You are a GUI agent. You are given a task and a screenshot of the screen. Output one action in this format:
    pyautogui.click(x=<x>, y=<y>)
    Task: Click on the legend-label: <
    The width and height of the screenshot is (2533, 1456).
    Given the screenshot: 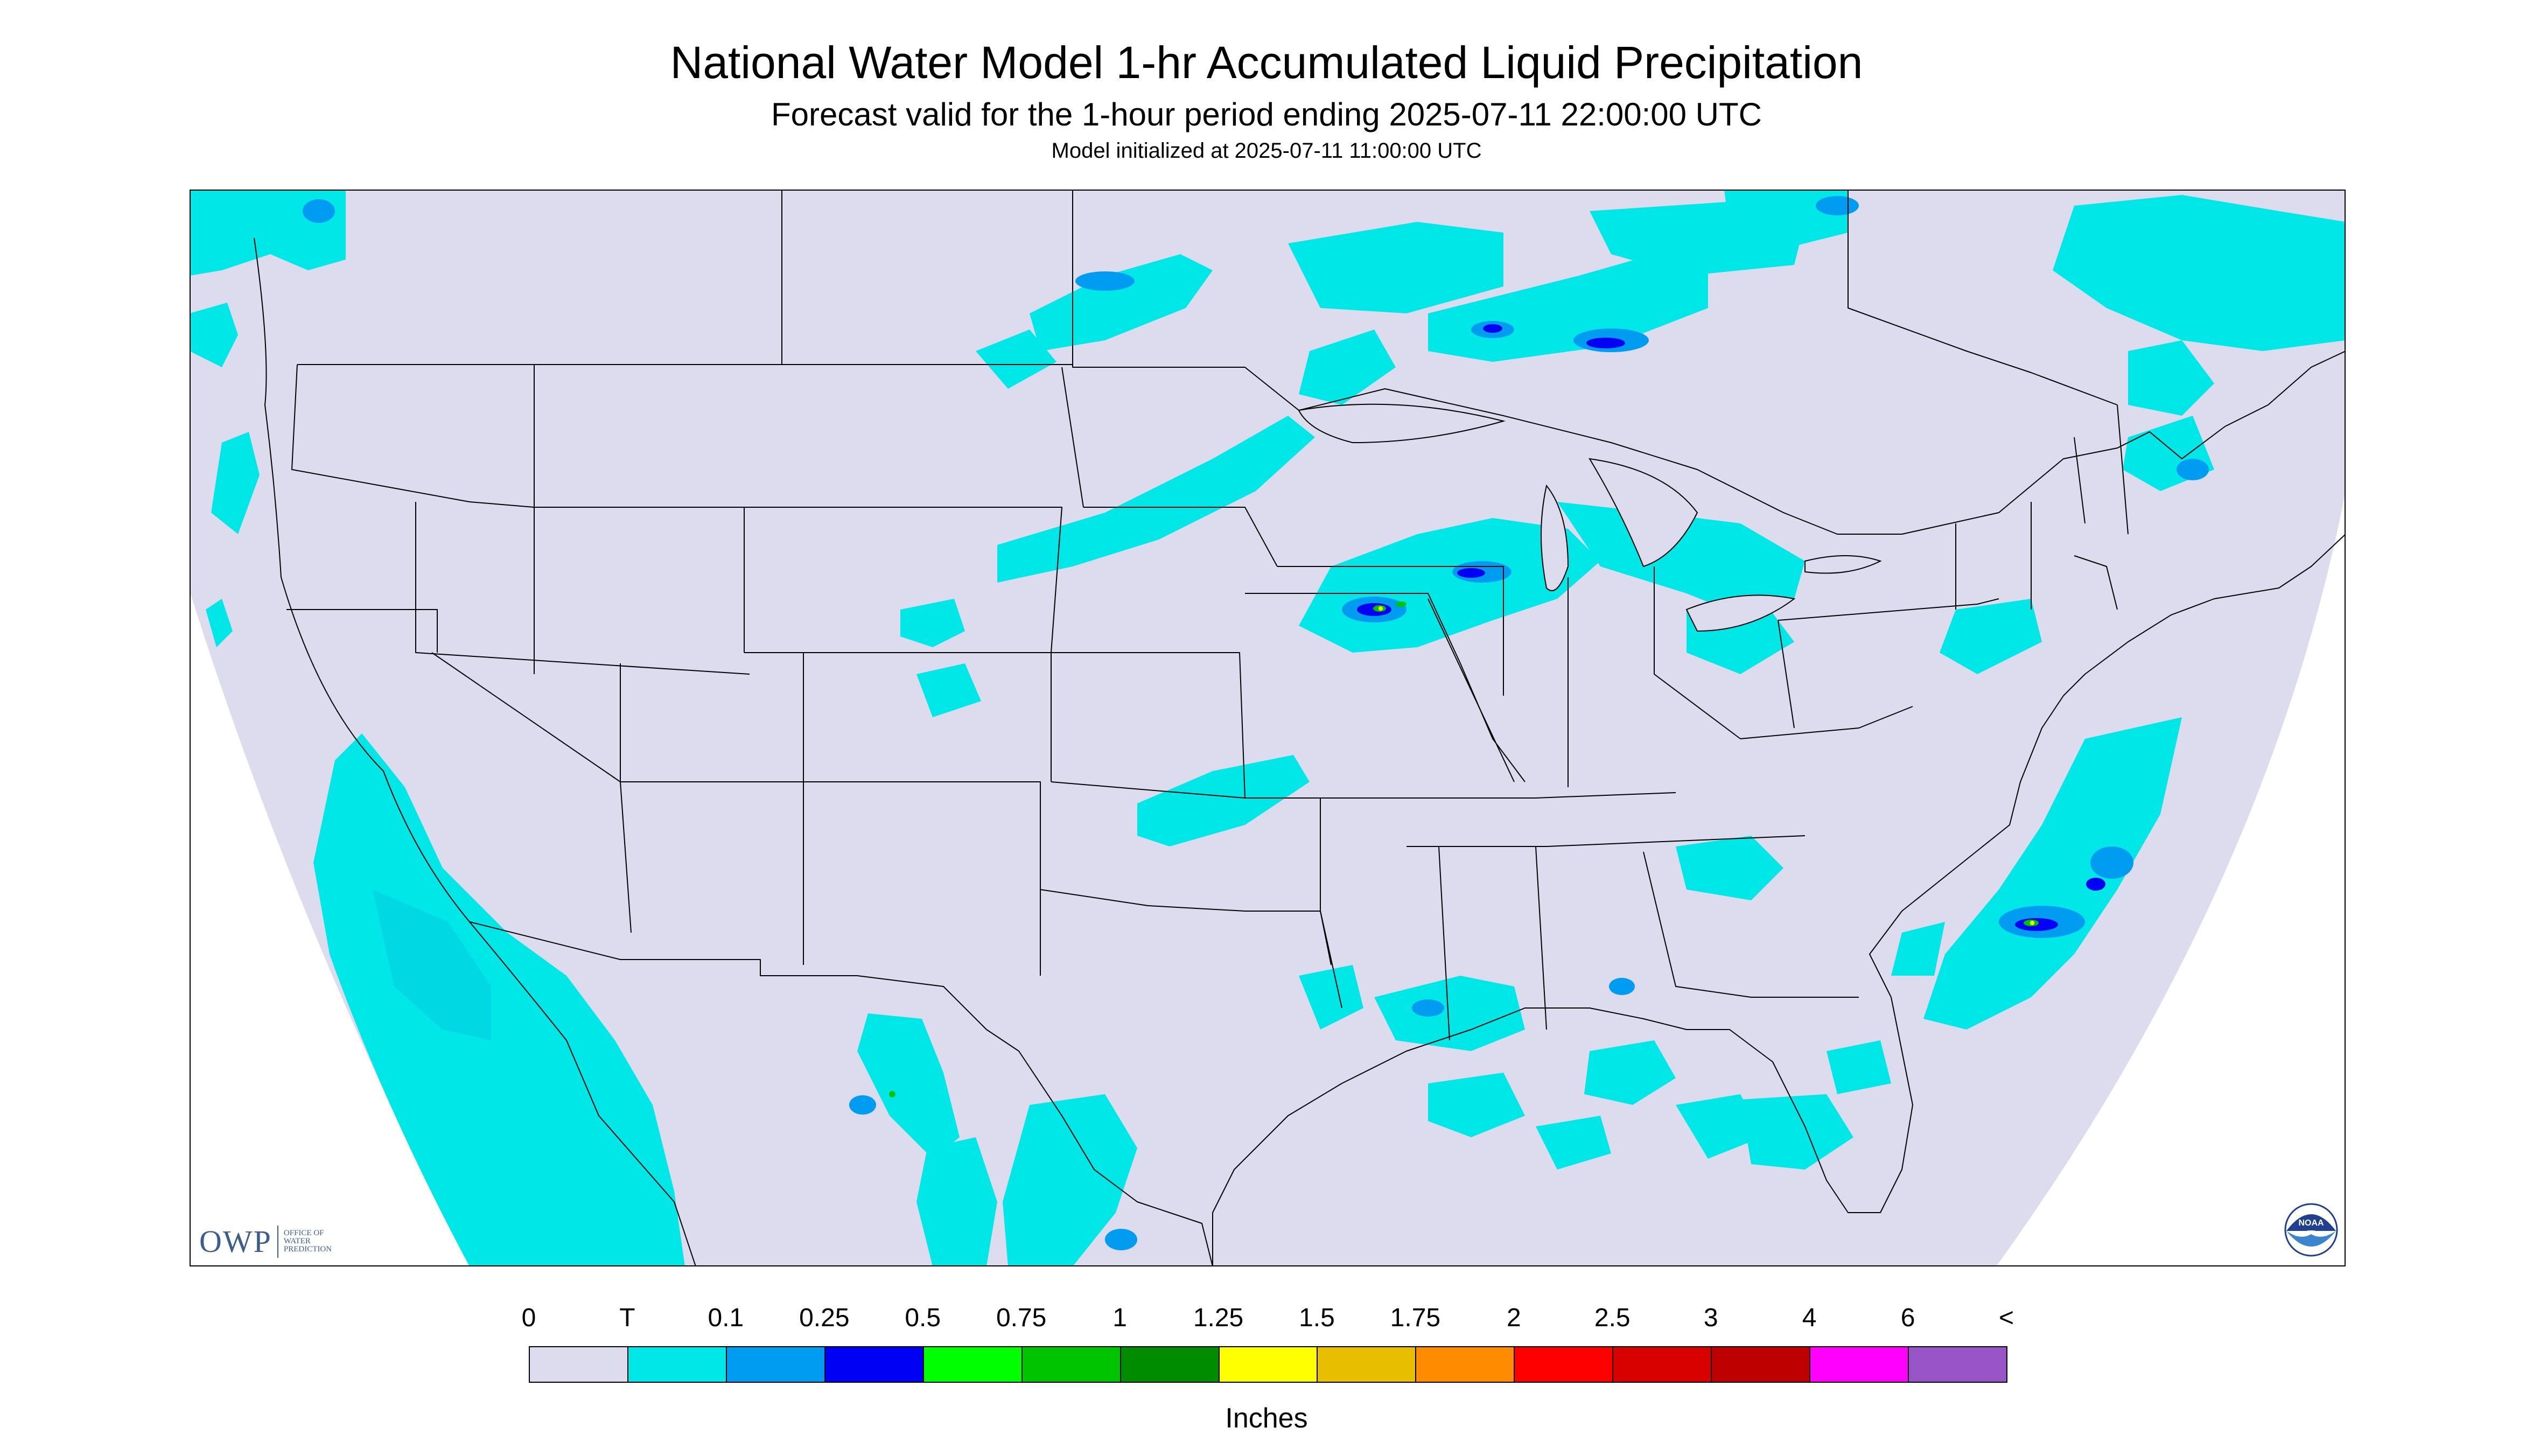 What is the action you would take?
    pyautogui.click(x=2006, y=1318)
    